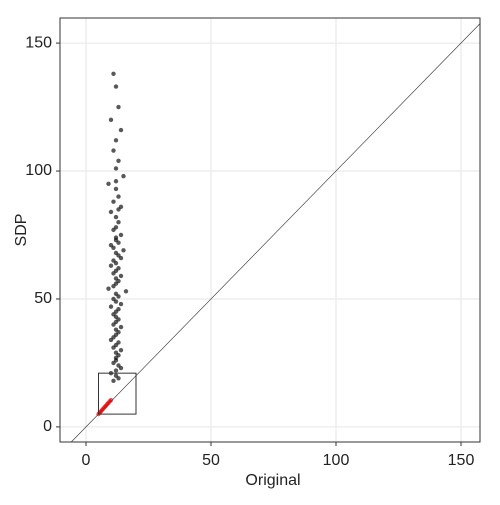 Image resolution: width=500 pixels, height=505 pixels. I want to click on y-tick-label: 150, so click(38, 42).